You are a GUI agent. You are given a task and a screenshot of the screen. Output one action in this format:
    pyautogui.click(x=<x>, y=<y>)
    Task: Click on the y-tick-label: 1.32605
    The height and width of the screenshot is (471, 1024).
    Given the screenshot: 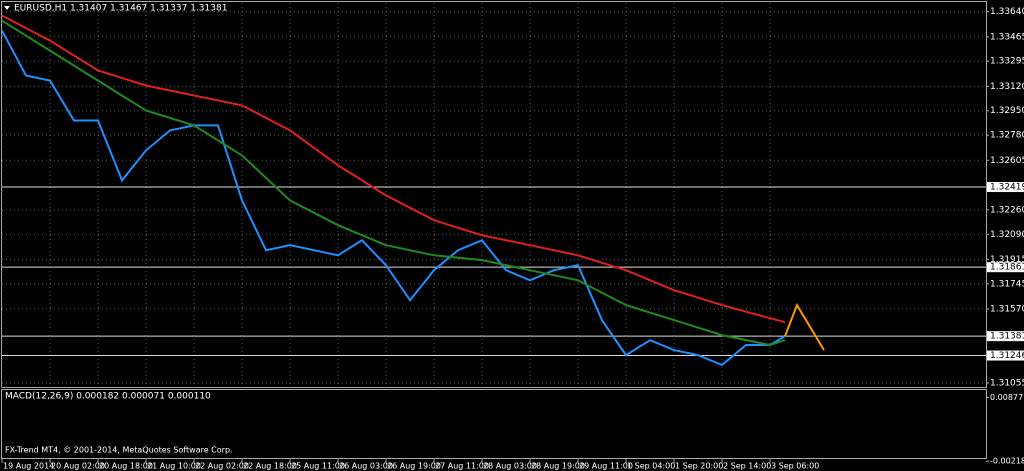 What is the action you would take?
    pyautogui.click(x=1007, y=161)
    